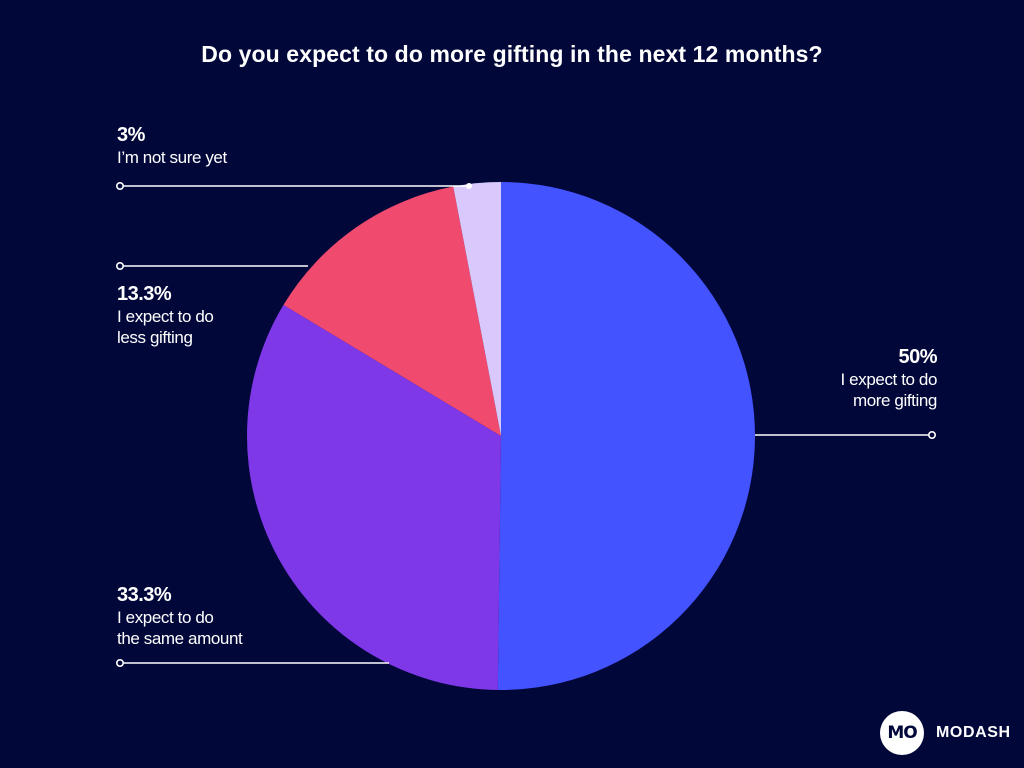  What do you see at coordinates (477, 309) in the screenshot?
I see `pie-slice-not-sure` at bounding box center [477, 309].